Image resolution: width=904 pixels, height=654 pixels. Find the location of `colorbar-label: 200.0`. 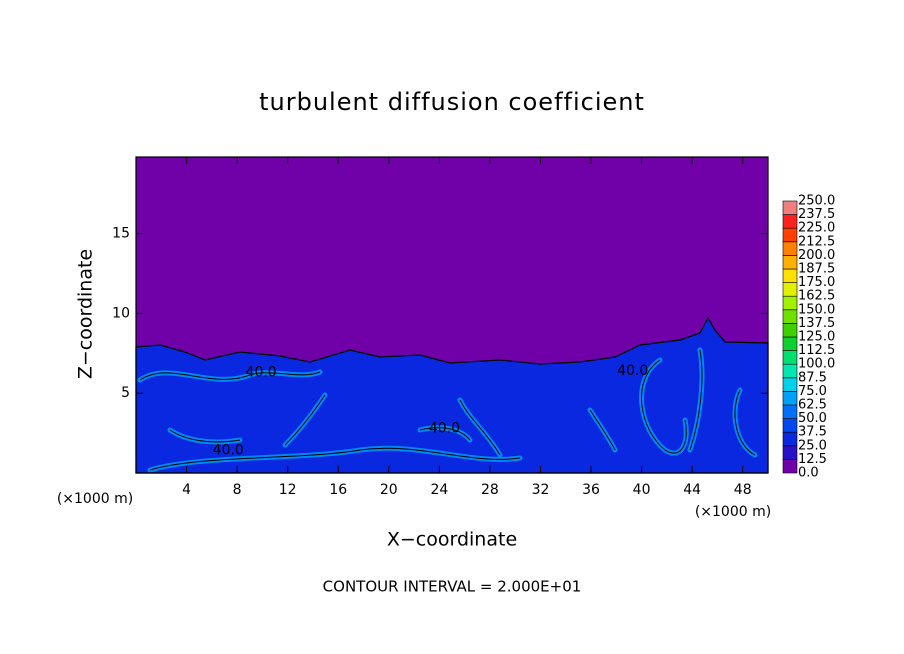

colorbar-label: 200.0 is located at coordinates (816, 255).